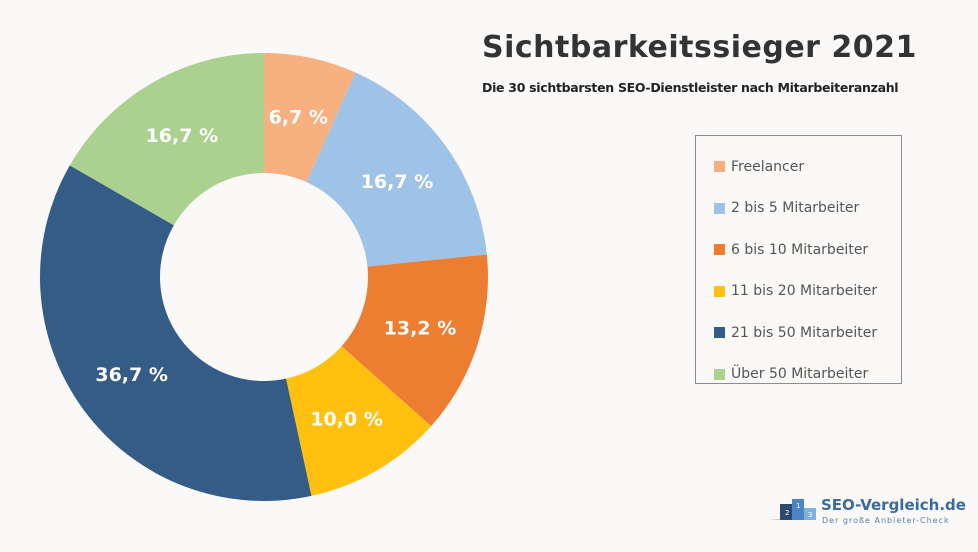 Image resolution: width=978 pixels, height=552 pixels. What do you see at coordinates (810, 515) in the screenshot?
I see `svg-text: 3` at bounding box center [810, 515].